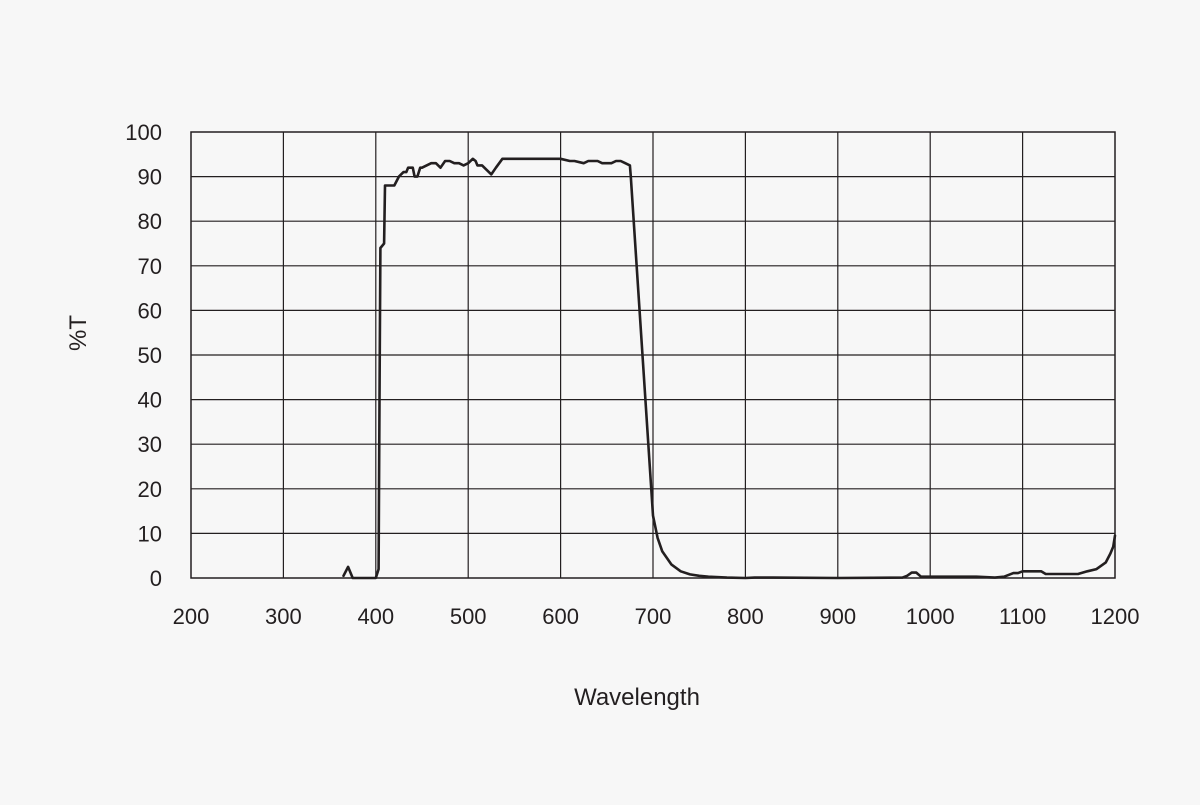  What do you see at coordinates (78, 333) in the screenshot?
I see `y-axis-title: %T` at bounding box center [78, 333].